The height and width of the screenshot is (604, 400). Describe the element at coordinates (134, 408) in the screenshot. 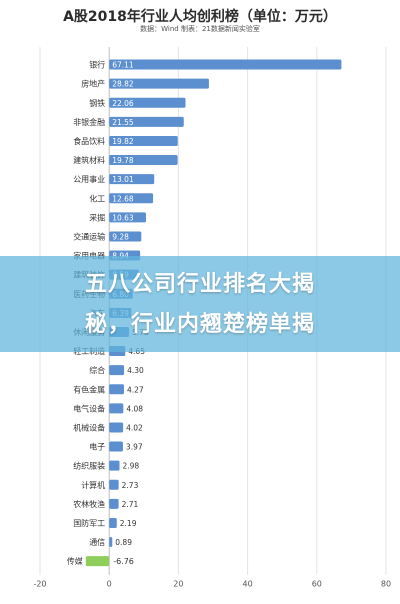

I see `data-label: 4.08` at that location.